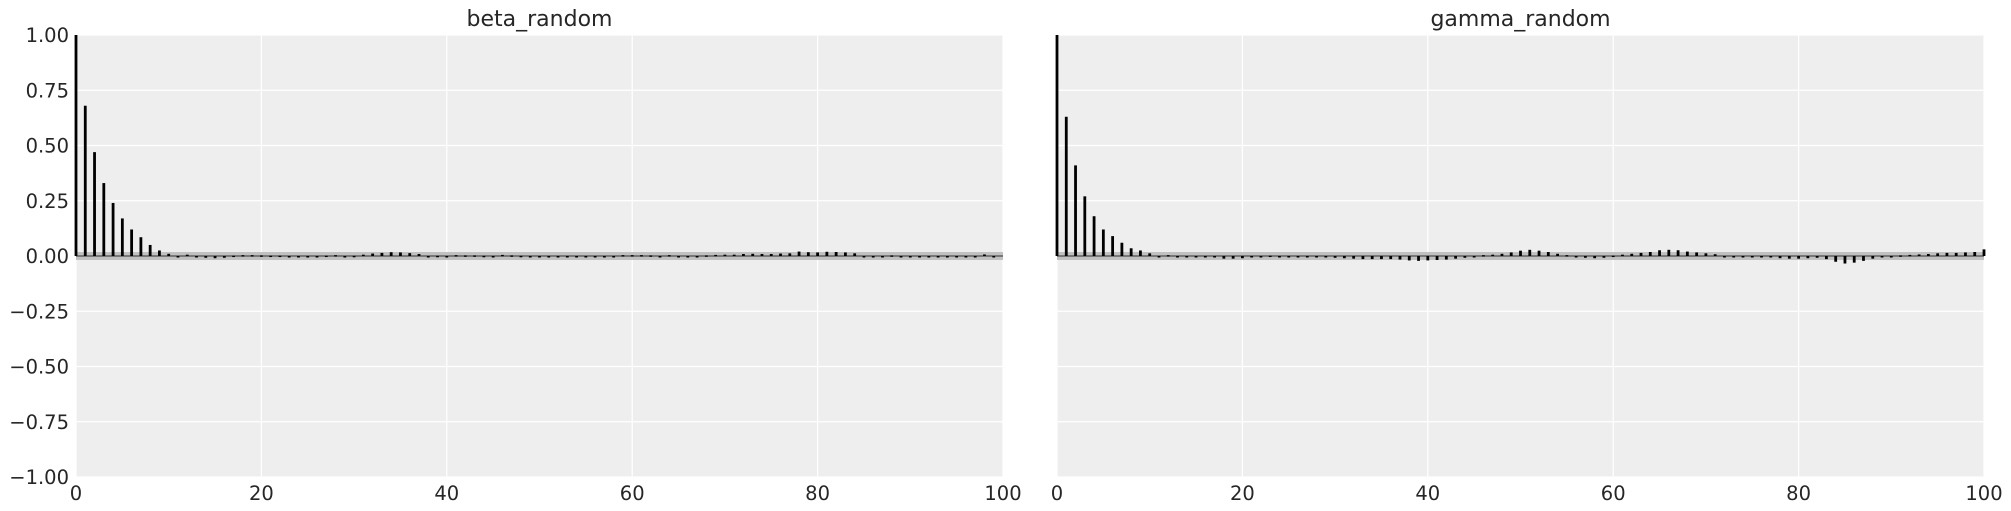 The image size is (2011, 511). Describe the element at coordinates (1057, 493) in the screenshot. I see `x-tick-label: 0` at that location.